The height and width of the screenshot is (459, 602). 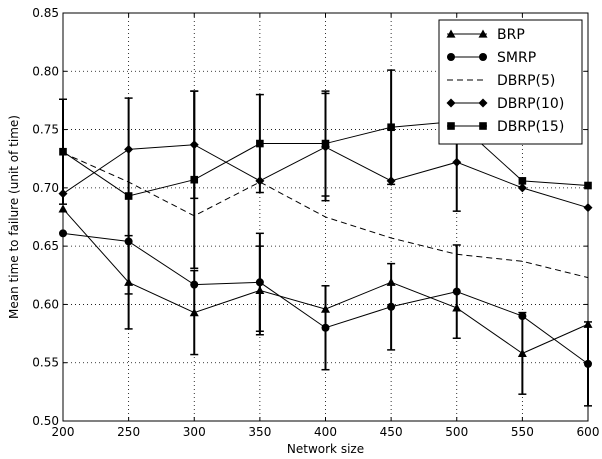 What do you see at coordinates (522, 432) in the screenshot?
I see `x-tick-label: 550` at bounding box center [522, 432].